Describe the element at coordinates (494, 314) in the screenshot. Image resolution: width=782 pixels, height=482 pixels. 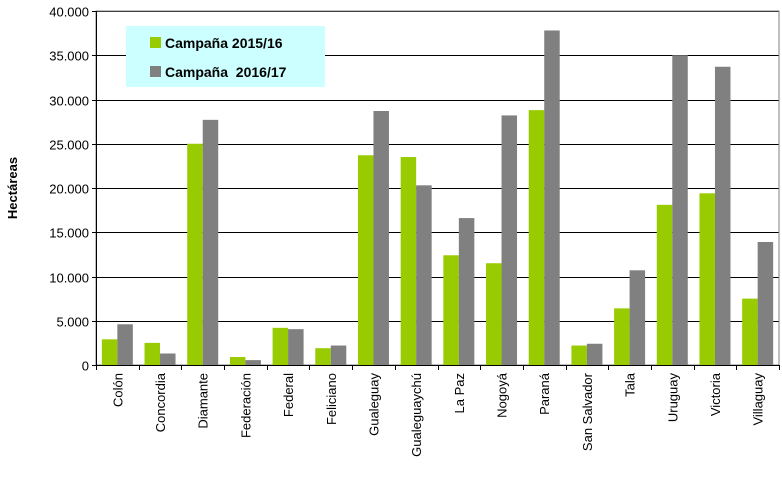
I see `bar-2015-16-nogoyá` at that location.